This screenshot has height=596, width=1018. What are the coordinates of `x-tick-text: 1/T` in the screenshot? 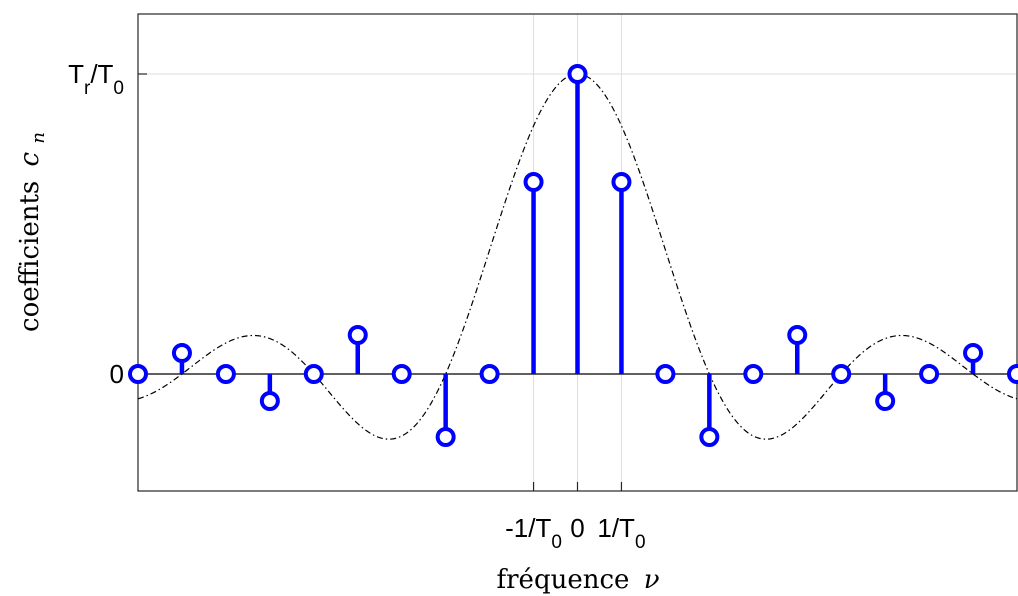 It's located at (616, 528).